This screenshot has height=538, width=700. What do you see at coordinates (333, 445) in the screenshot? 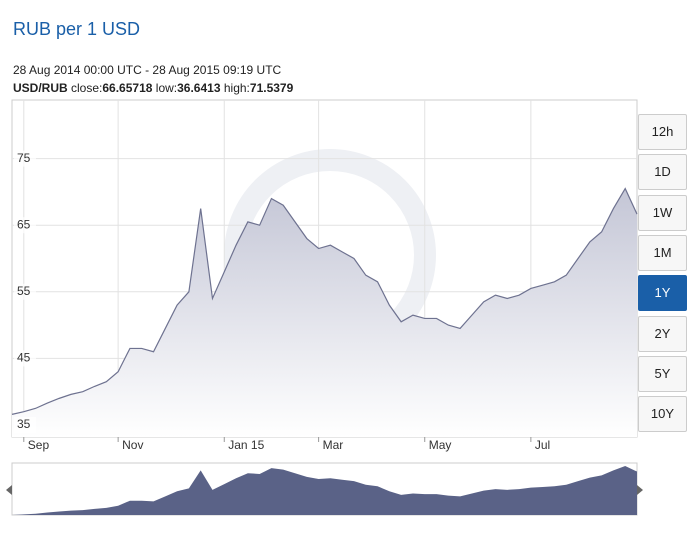
I see `x-tick-label: Mar` at bounding box center [333, 445].